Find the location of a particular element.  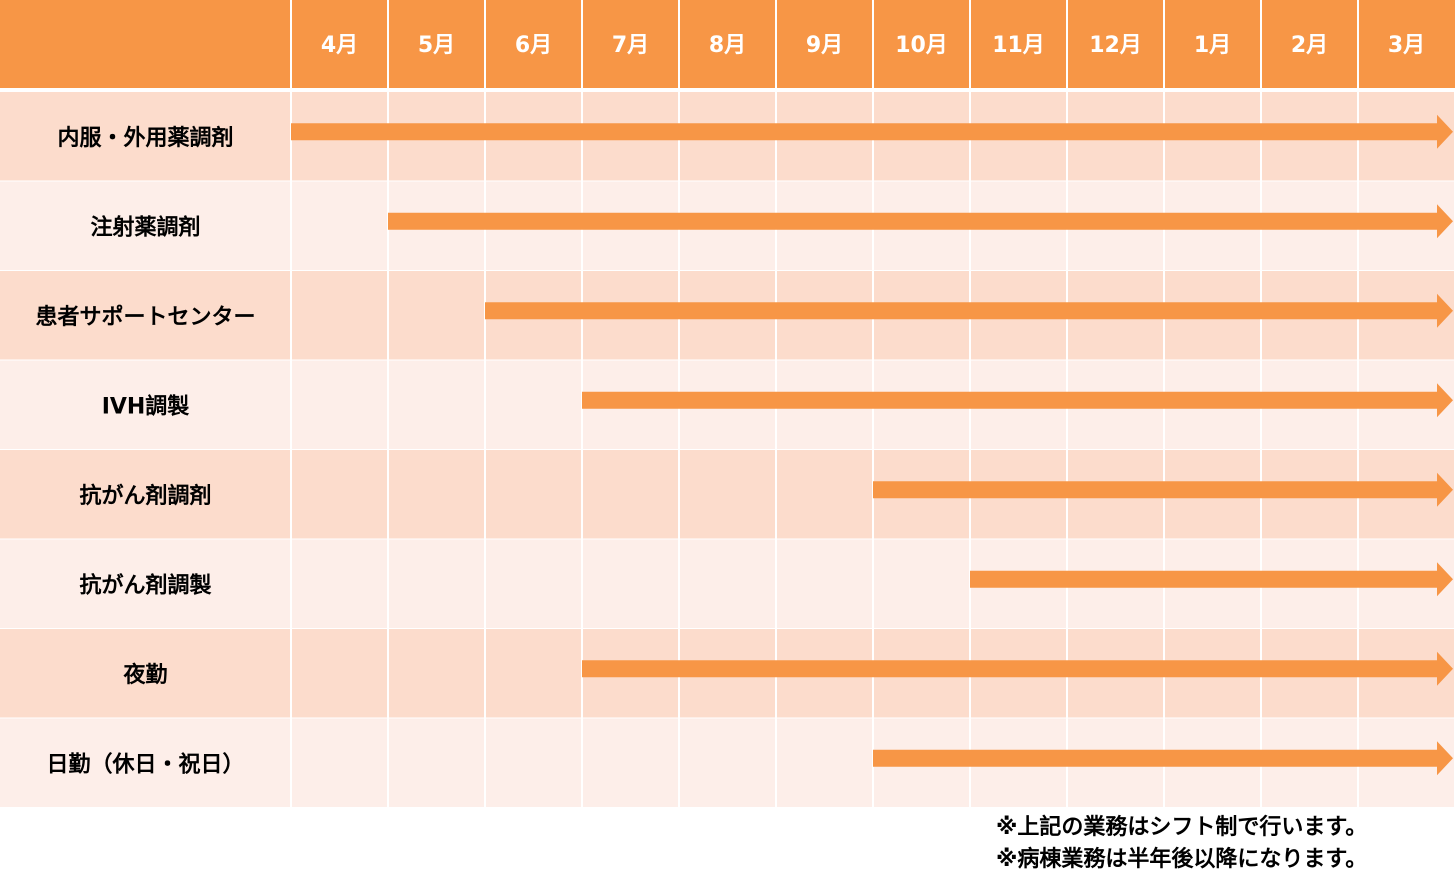

task-label: 患者サポートセンター is located at coordinates (145, 317).